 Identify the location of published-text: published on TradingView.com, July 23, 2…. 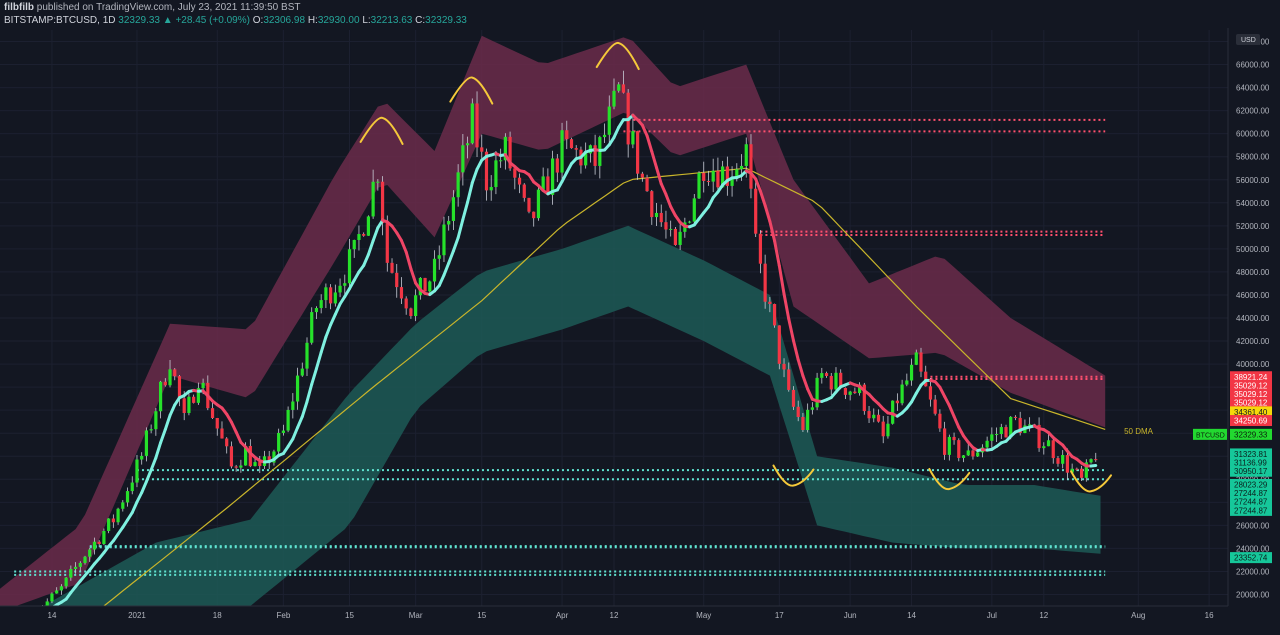
(169, 7).